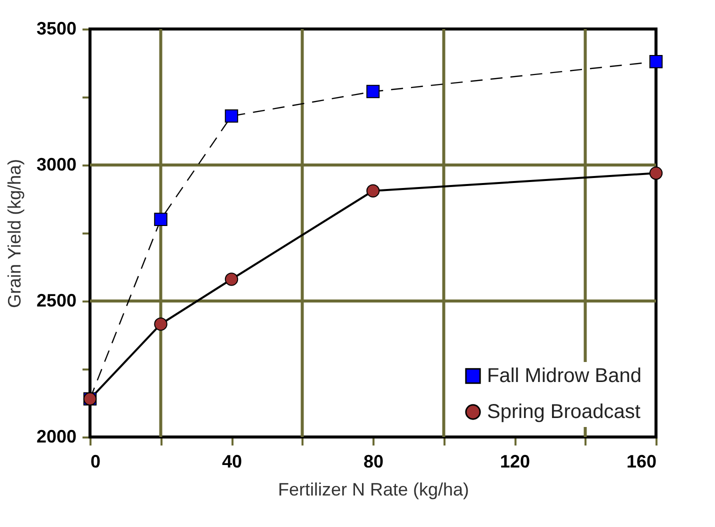  What do you see at coordinates (56, 436) in the screenshot?
I see `y-tick-label: 2000` at bounding box center [56, 436].